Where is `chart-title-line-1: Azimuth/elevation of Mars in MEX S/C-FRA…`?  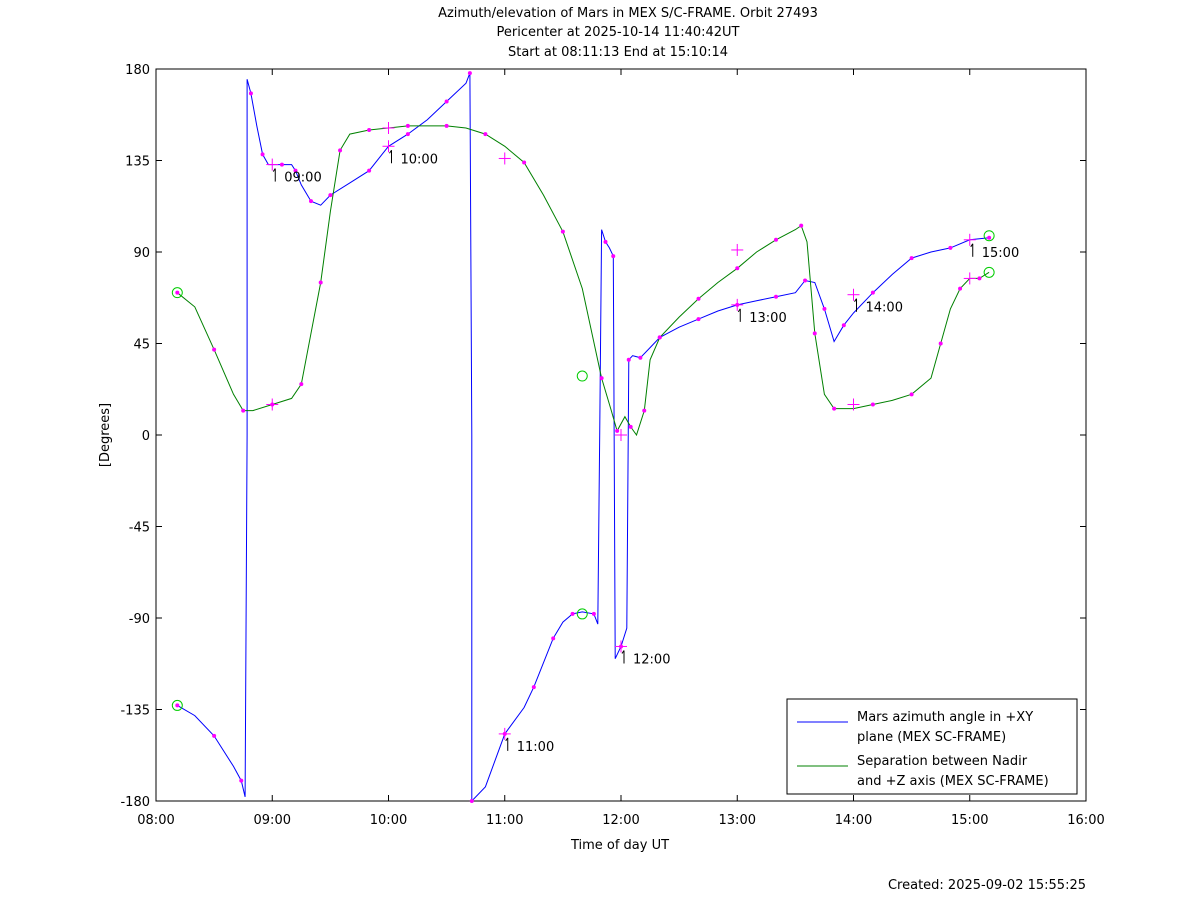 chart-title-line-1: Azimuth/elevation of Mars in MEX S/C-FRA… is located at coordinates (628, 13).